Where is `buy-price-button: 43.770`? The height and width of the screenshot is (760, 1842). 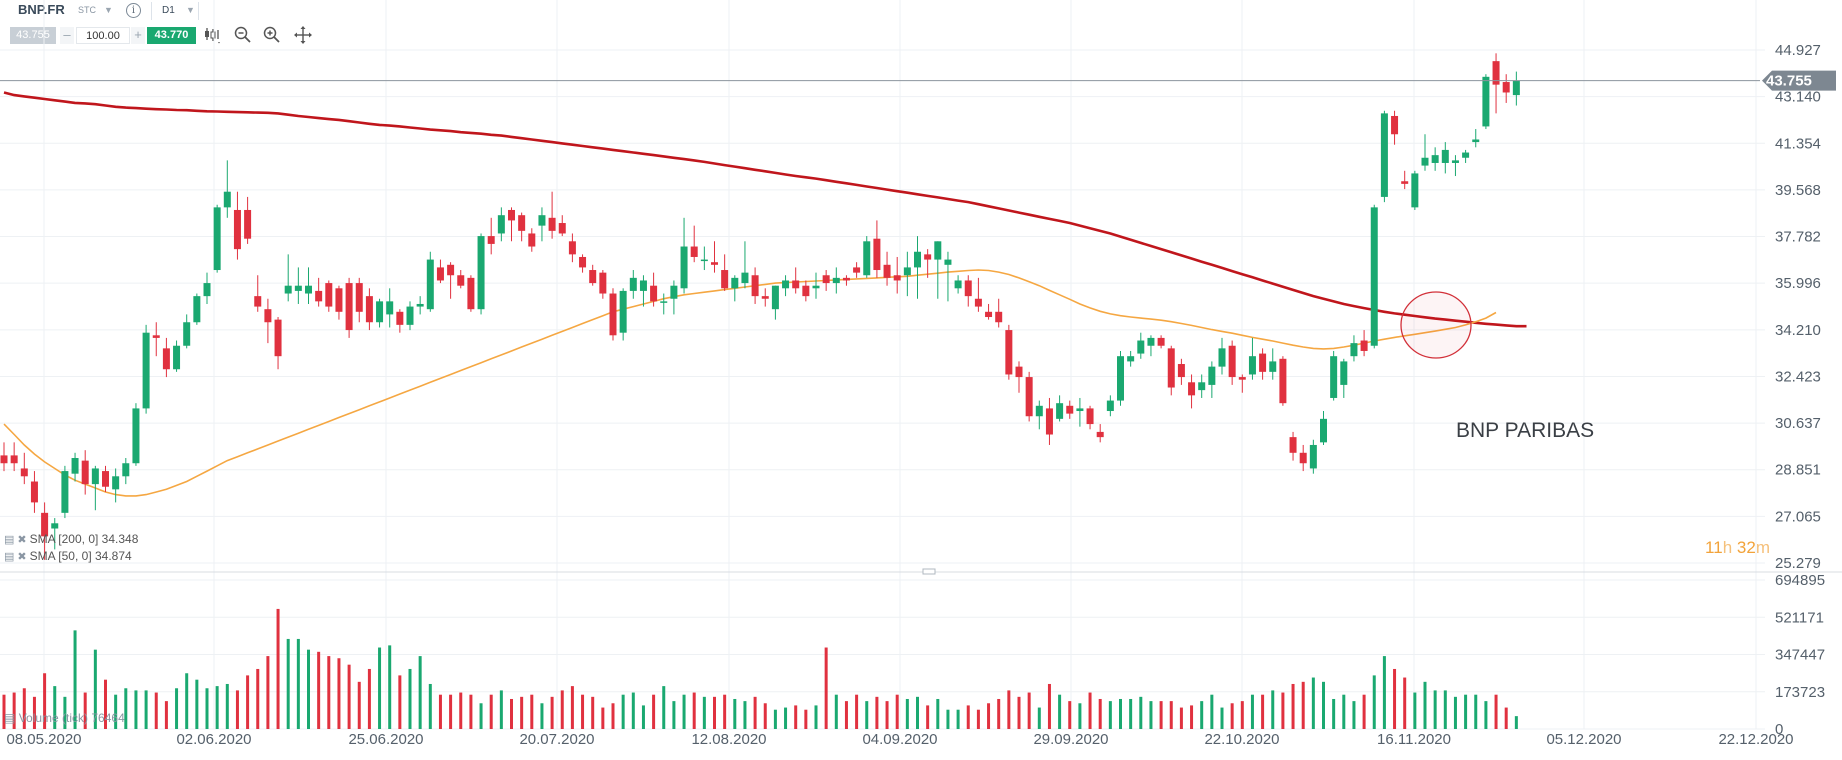 buy-price-button: 43.770 is located at coordinates (171, 35).